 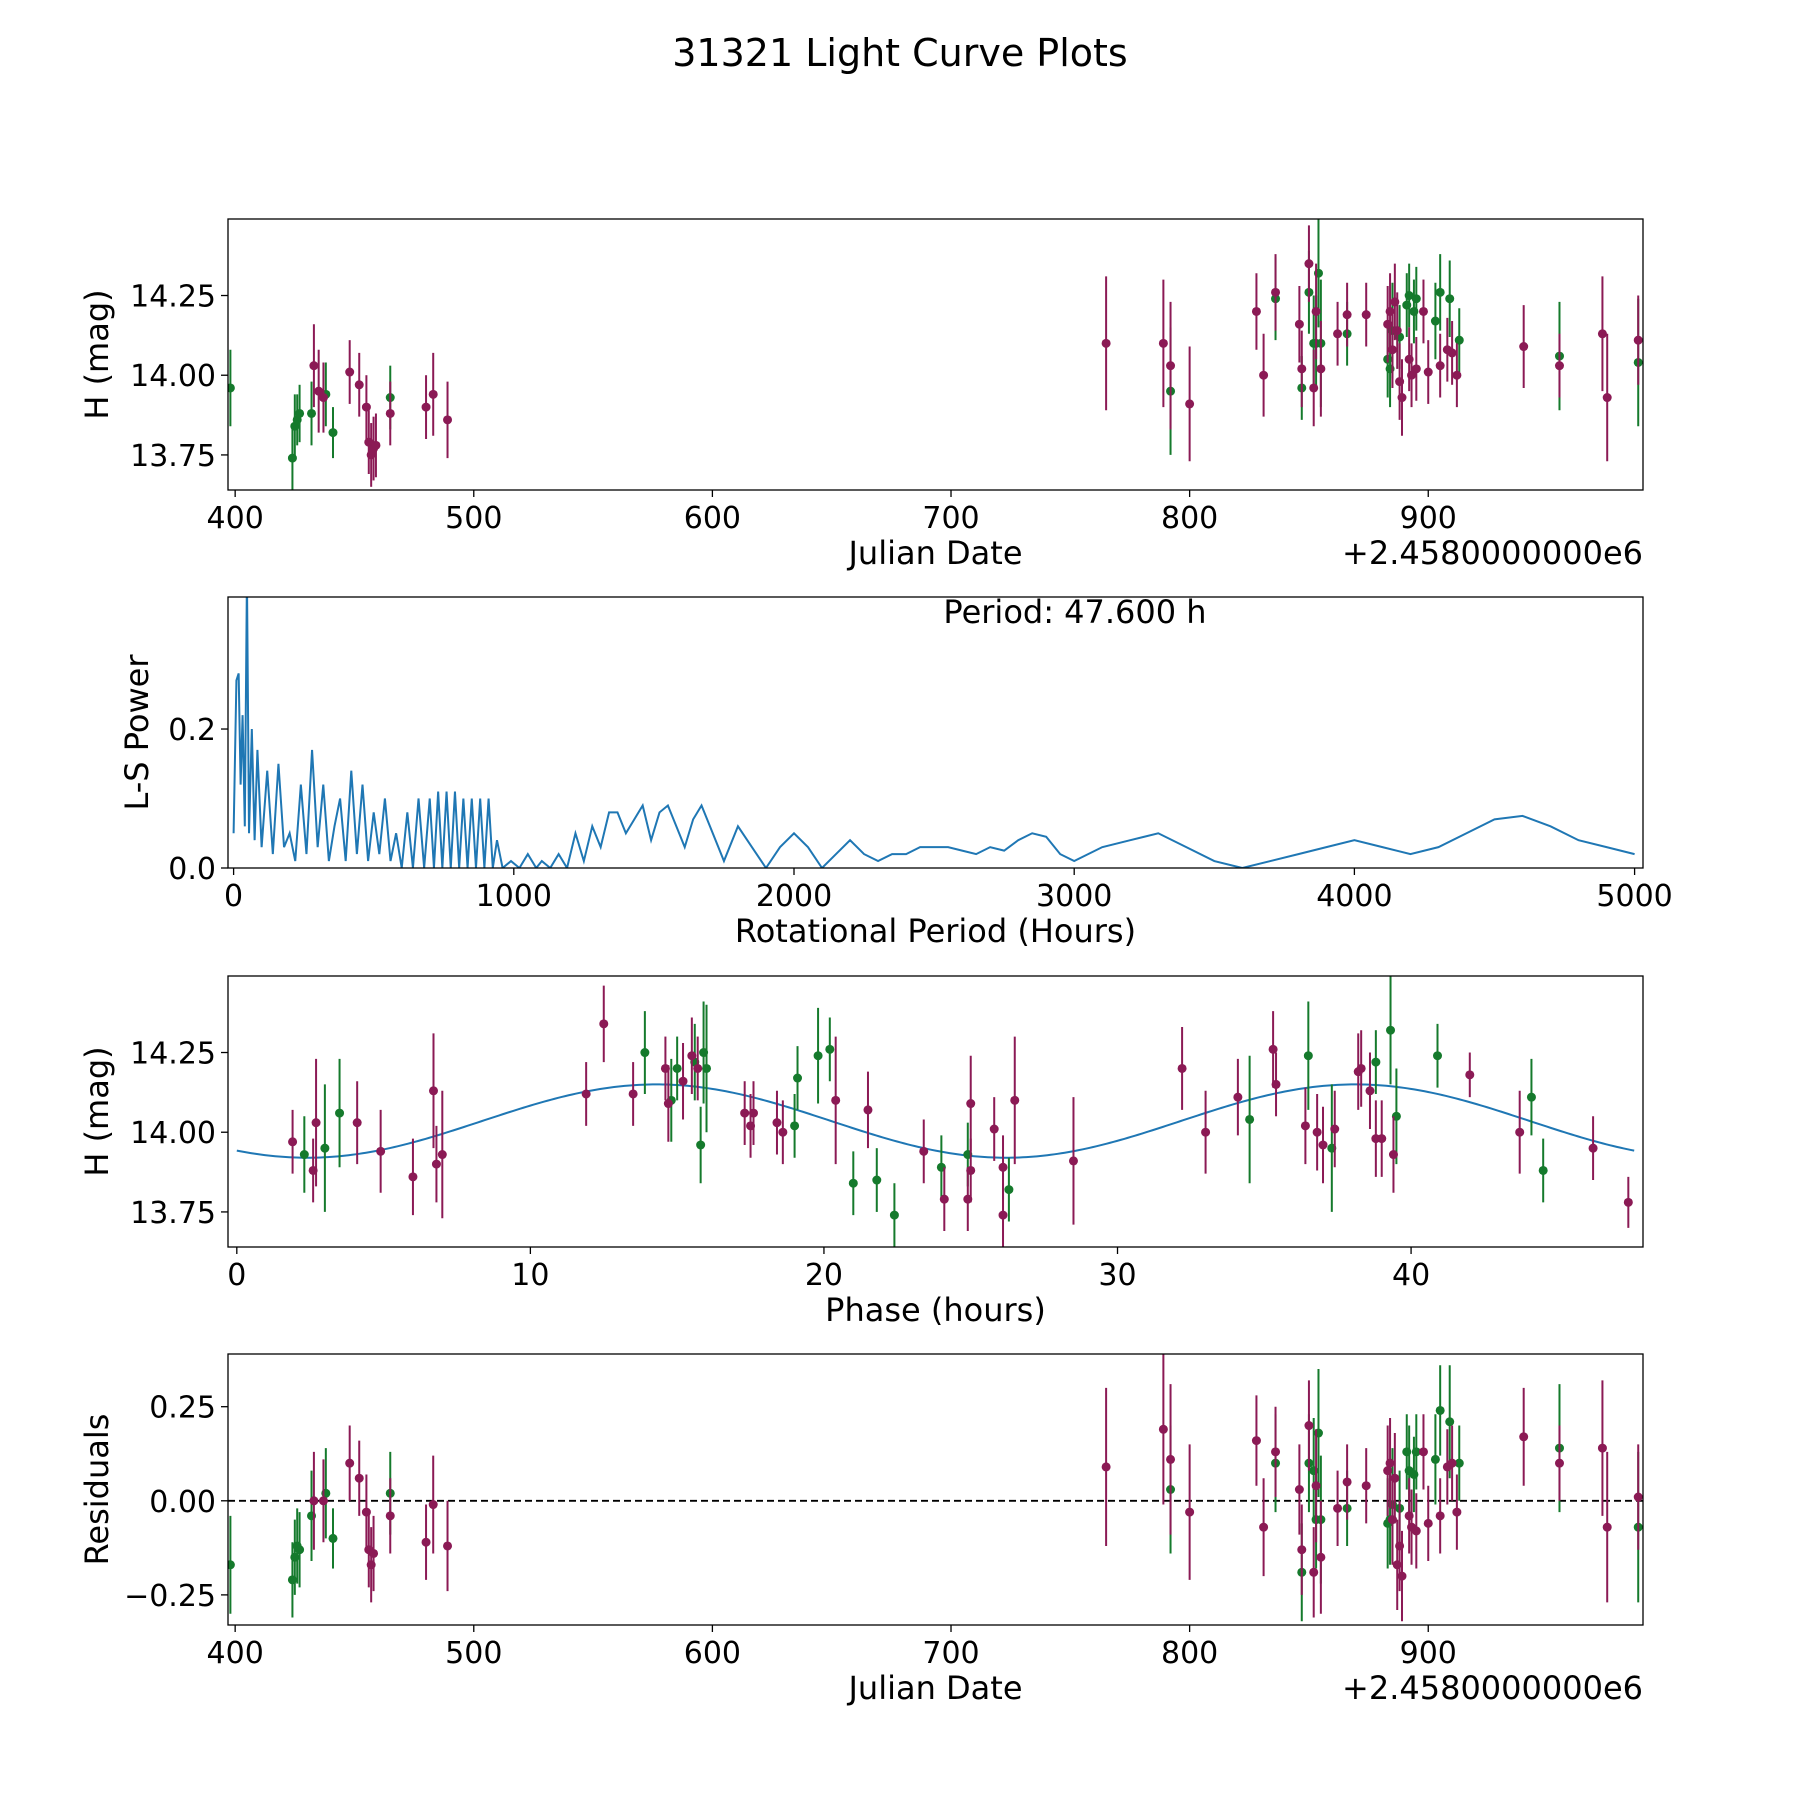 What do you see at coordinates (97, 1490) in the screenshot?
I see `y-axis-label: Residuals` at bounding box center [97, 1490].